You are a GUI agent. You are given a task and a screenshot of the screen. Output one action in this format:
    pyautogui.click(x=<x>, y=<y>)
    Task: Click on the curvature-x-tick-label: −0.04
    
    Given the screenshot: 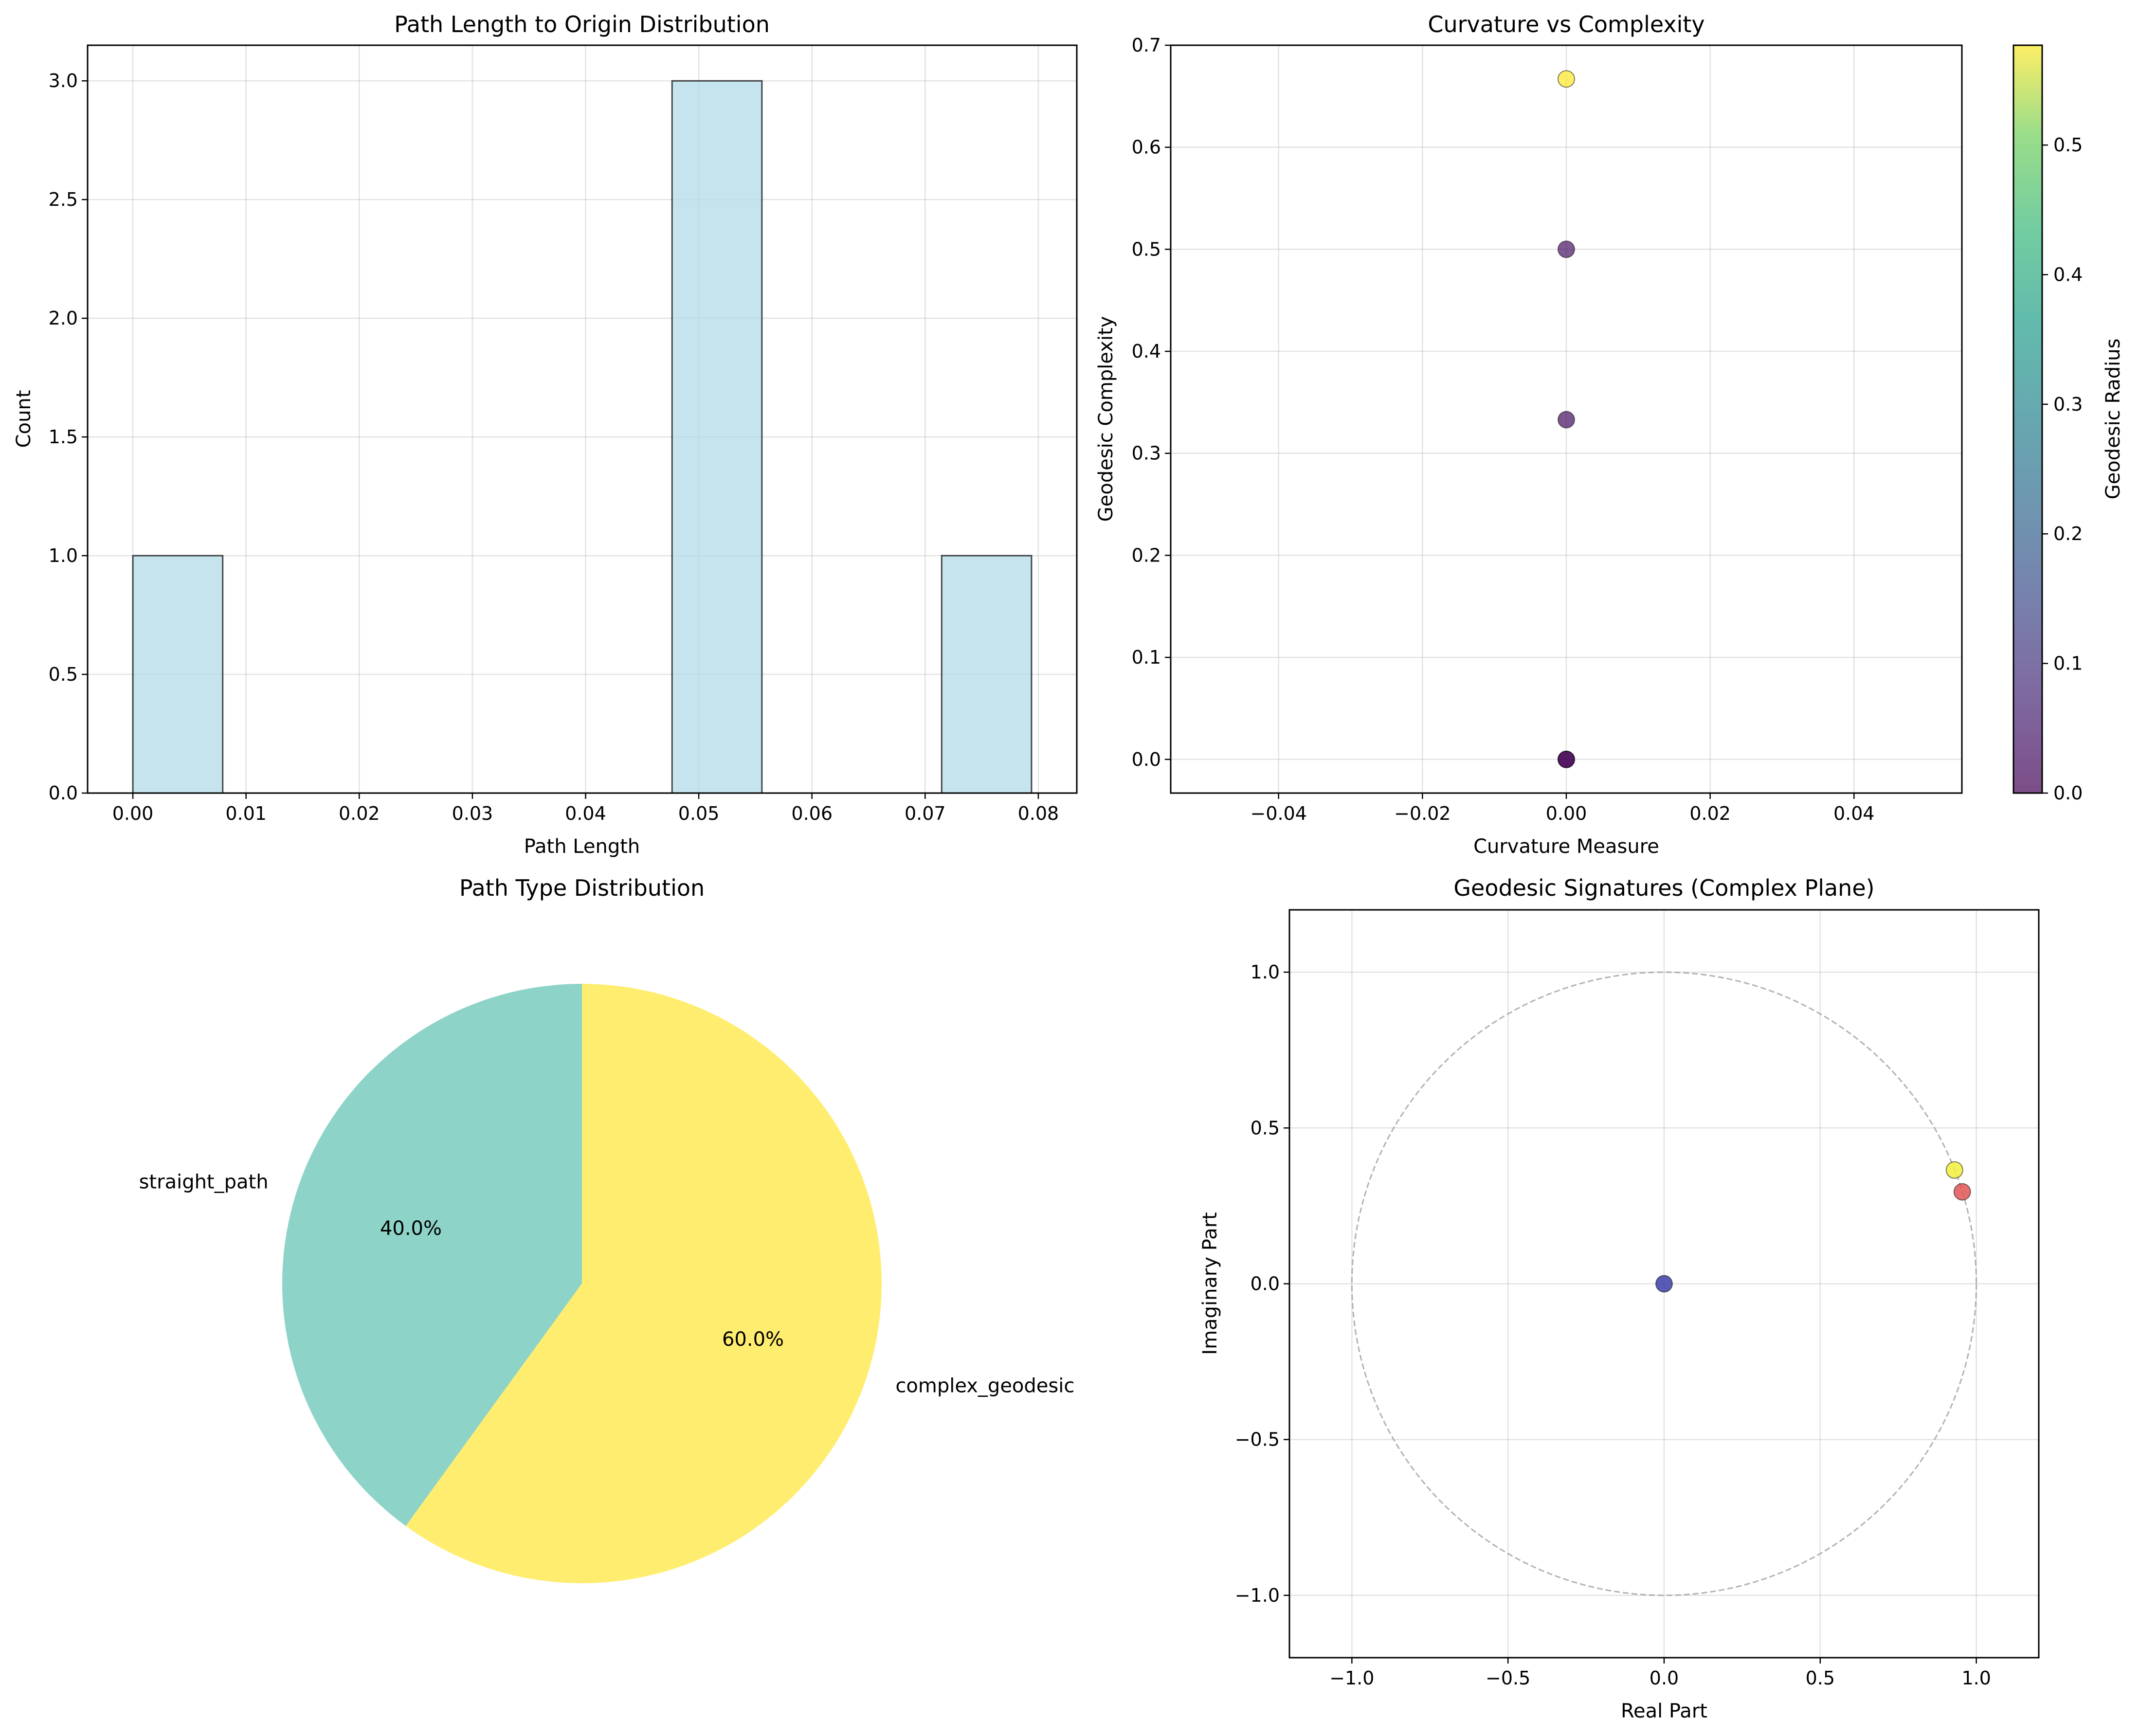 What is the action you would take?
    pyautogui.click(x=1279, y=814)
    